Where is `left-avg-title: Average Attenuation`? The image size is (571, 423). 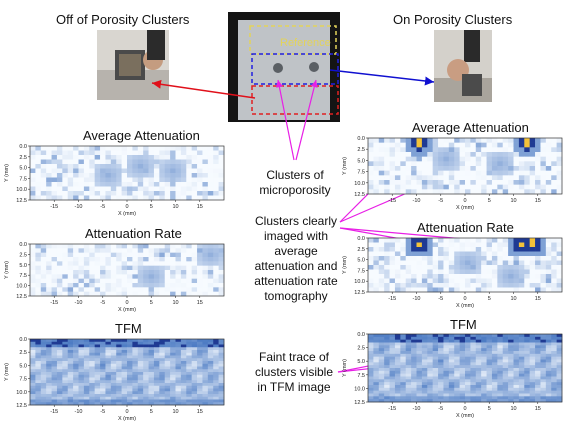
left-avg-title: Average Attenuation is located at coordinates (141, 135).